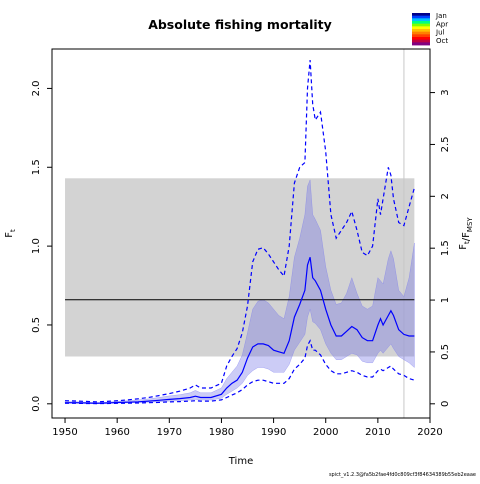 This screenshot has width=480, height=484. What do you see at coordinates (445, 352) in the screenshot?
I see `y-tick-label-right: 0.5` at bounding box center [445, 352].